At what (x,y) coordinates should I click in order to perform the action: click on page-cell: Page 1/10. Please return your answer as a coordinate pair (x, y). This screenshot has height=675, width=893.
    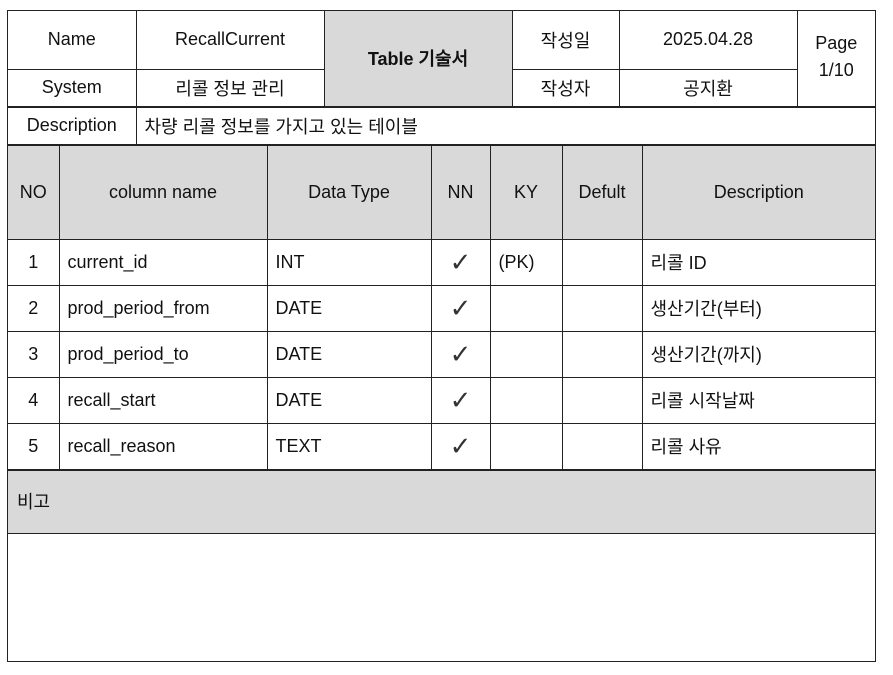
    Looking at the image, I should click on (835, 59).